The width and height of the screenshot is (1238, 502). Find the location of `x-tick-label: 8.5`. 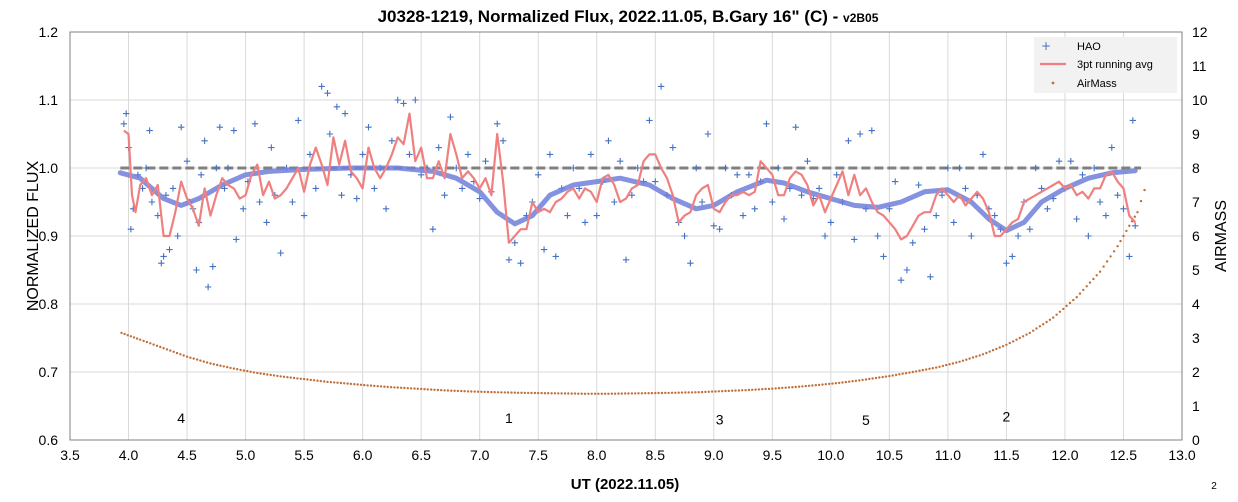

x-tick-label: 8.5 is located at coordinates (656, 455).